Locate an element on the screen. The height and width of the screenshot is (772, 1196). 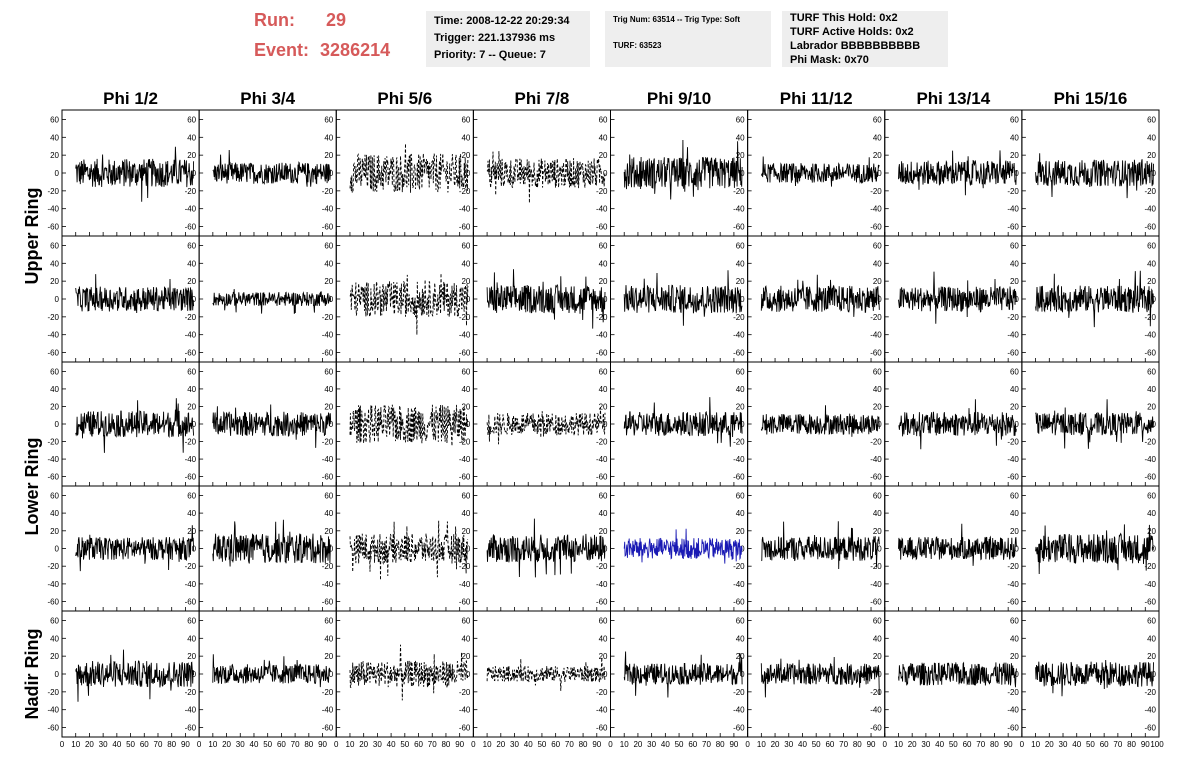
x-tick-label: 50 is located at coordinates (130, 744).